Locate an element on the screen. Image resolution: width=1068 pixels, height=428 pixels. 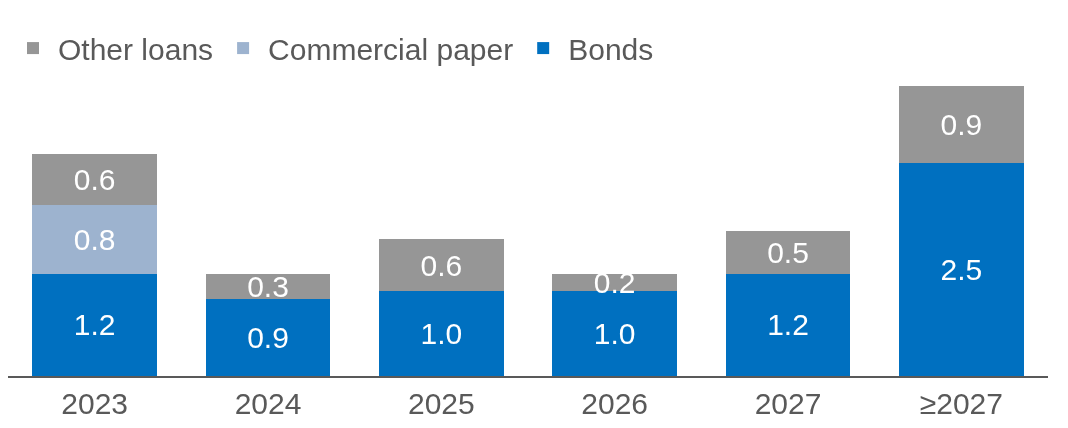
data-label: 2.5 is located at coordinates (961, 269).